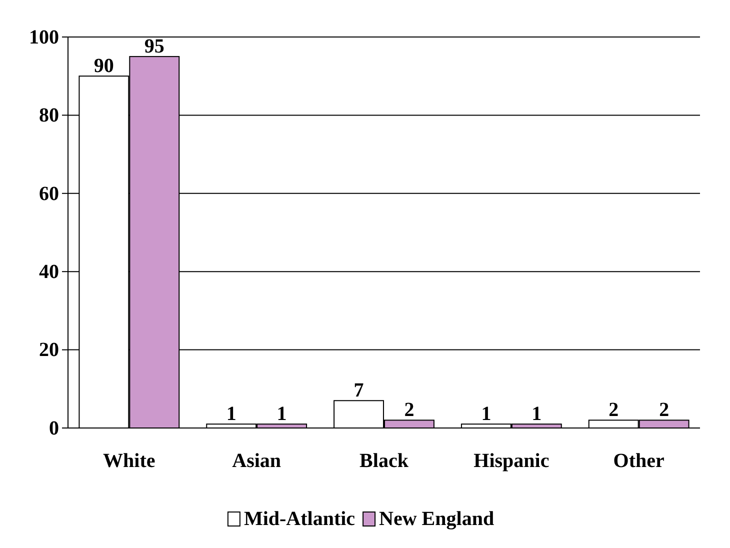  Describe the element at coordinates (49, 193) in the screenshot. I see `y-tick-label: 60` at that location.